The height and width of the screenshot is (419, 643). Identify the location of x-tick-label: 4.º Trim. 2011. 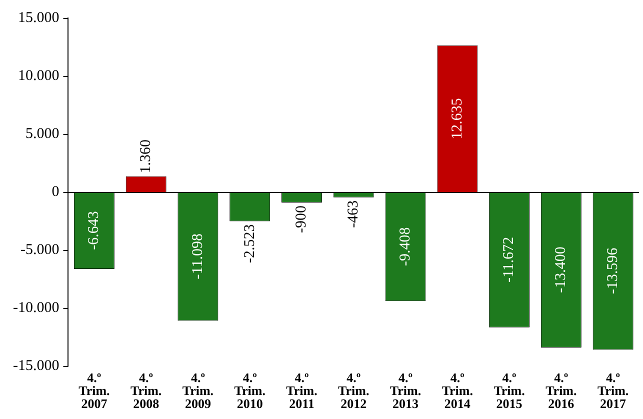
(302, 390).